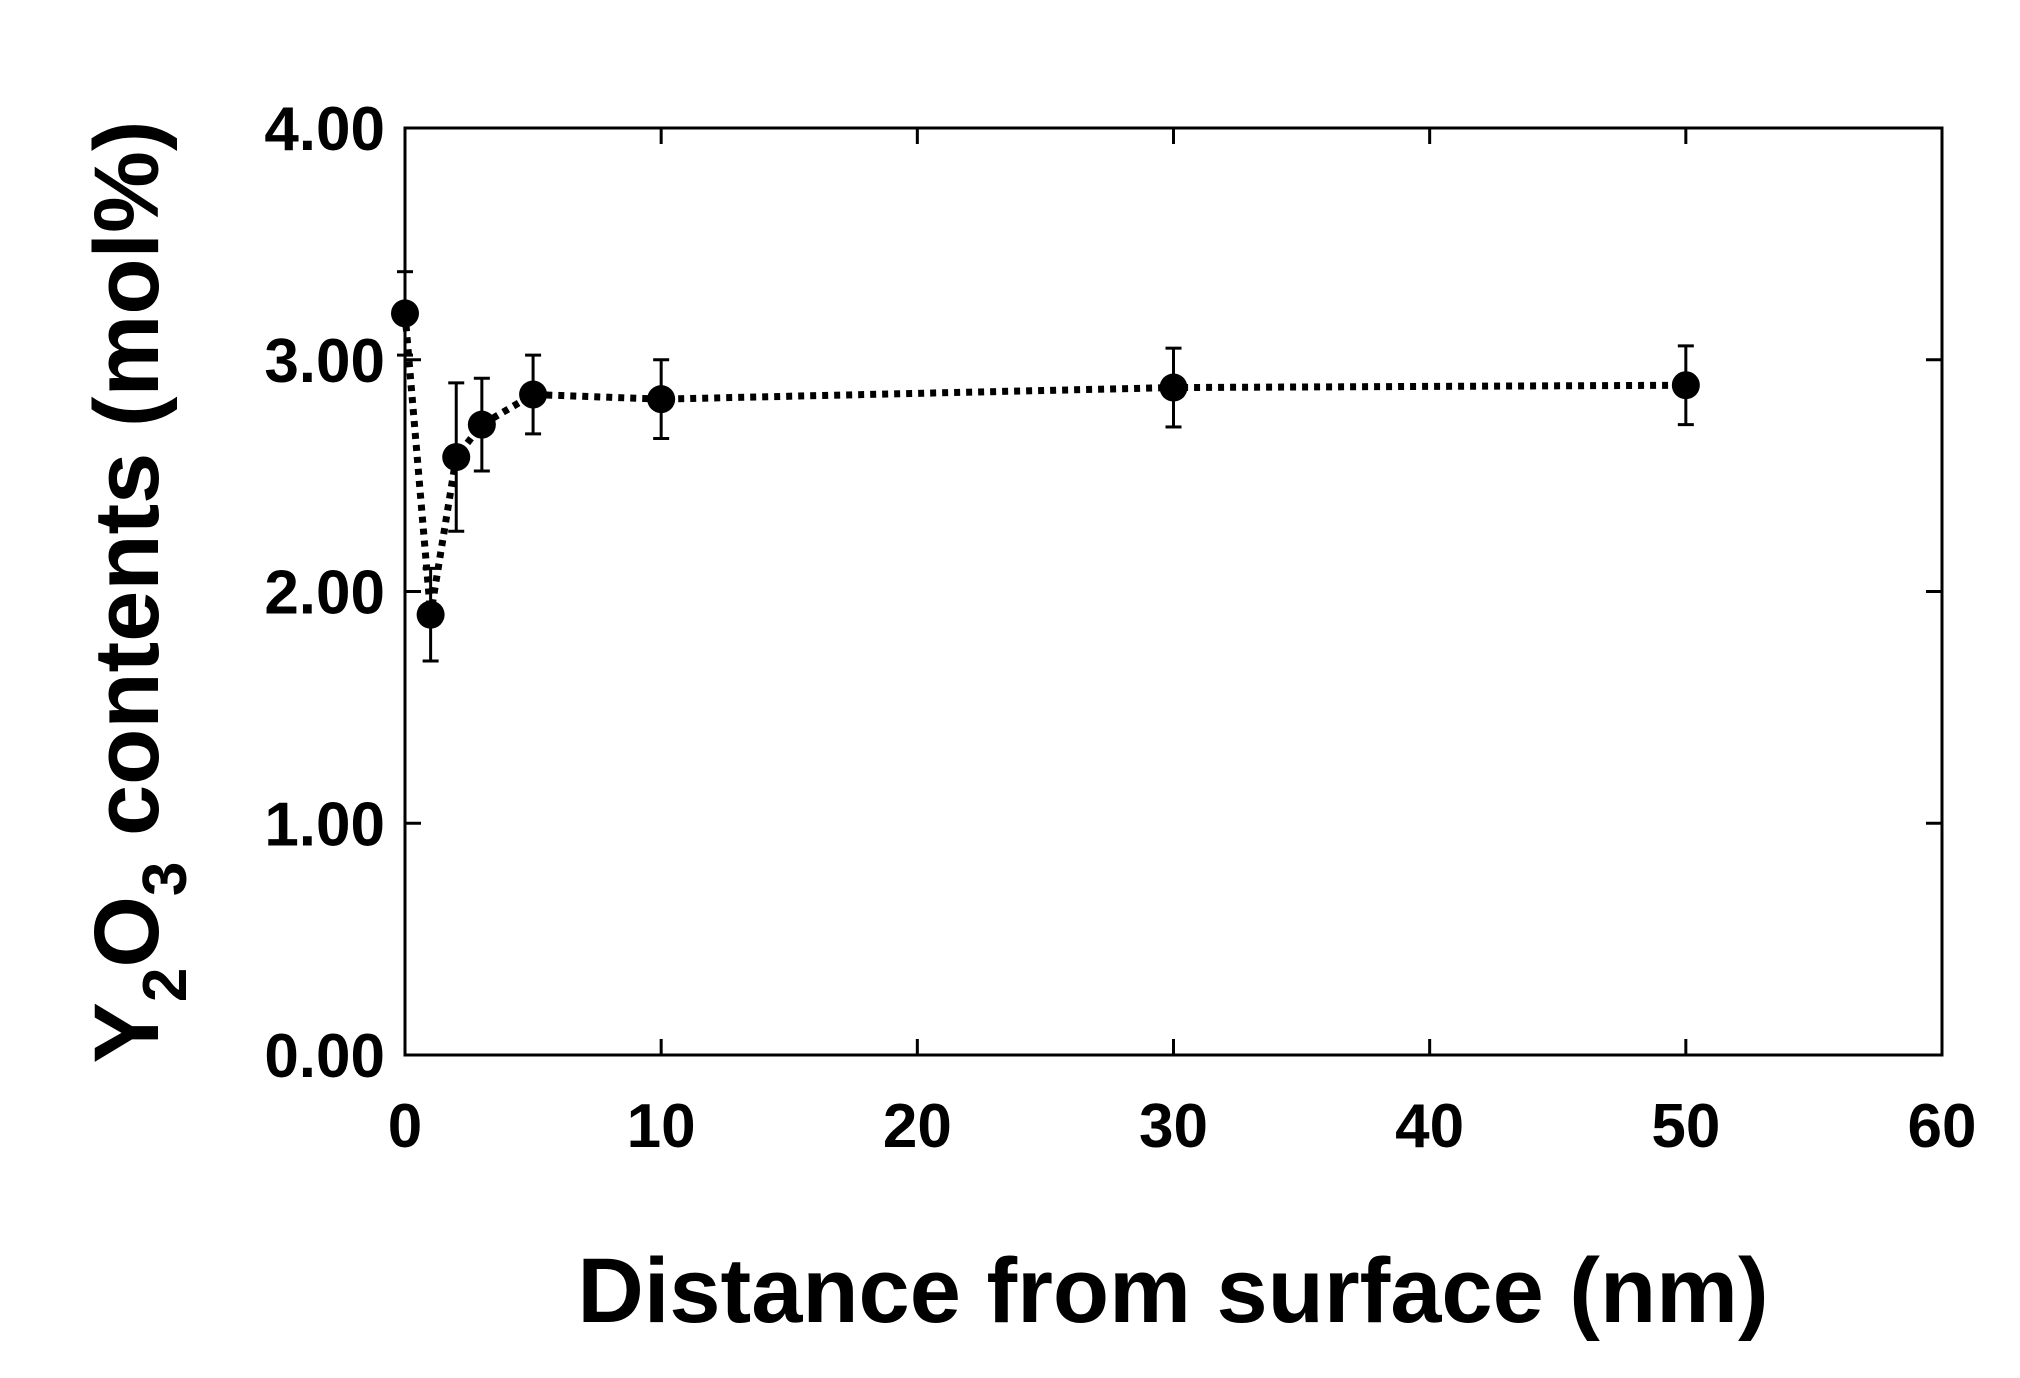 The height and width of the screenshot is (1378, 2020). Describe the element at coordinates (127, 932) in the screenshot. I see `y-axis-label-part: O` at that location.